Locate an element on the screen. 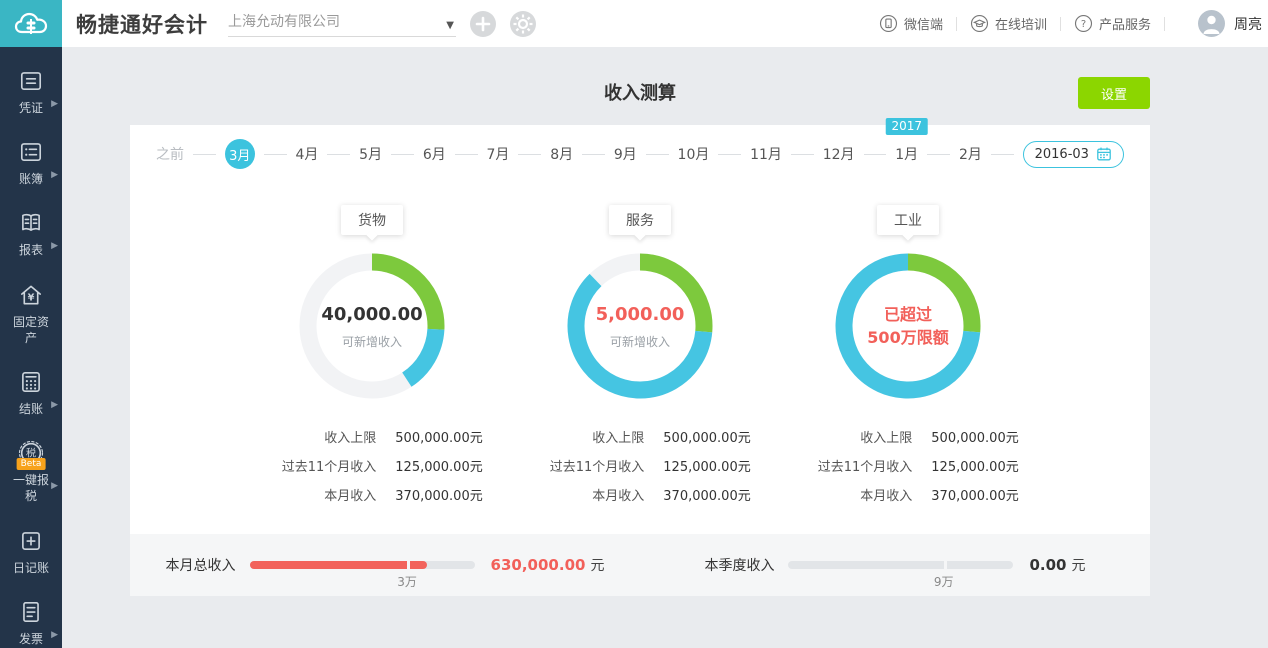  donut-center: 已超过 500万限额 is located at coordinates (908, 326).